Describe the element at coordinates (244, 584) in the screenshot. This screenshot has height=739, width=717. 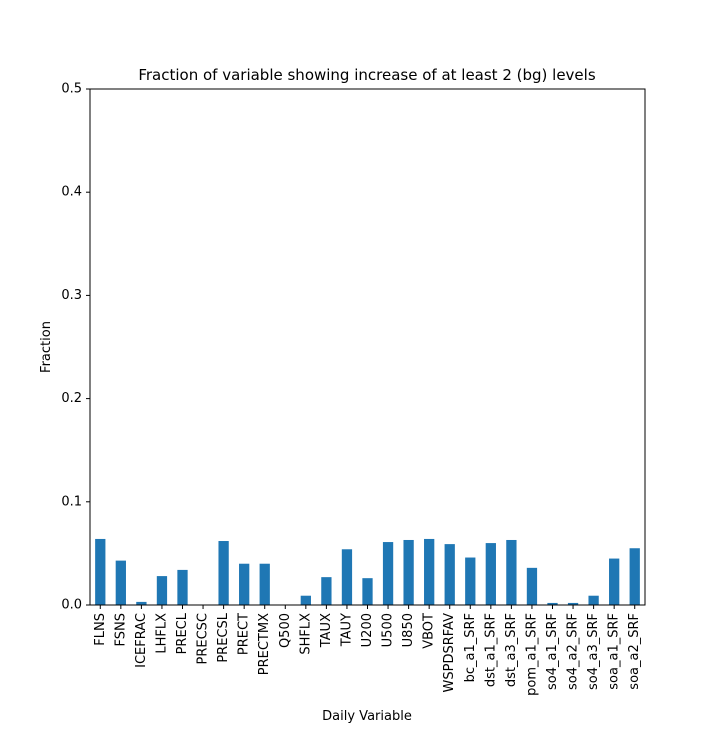
I see `bar-PRECT` at that location.